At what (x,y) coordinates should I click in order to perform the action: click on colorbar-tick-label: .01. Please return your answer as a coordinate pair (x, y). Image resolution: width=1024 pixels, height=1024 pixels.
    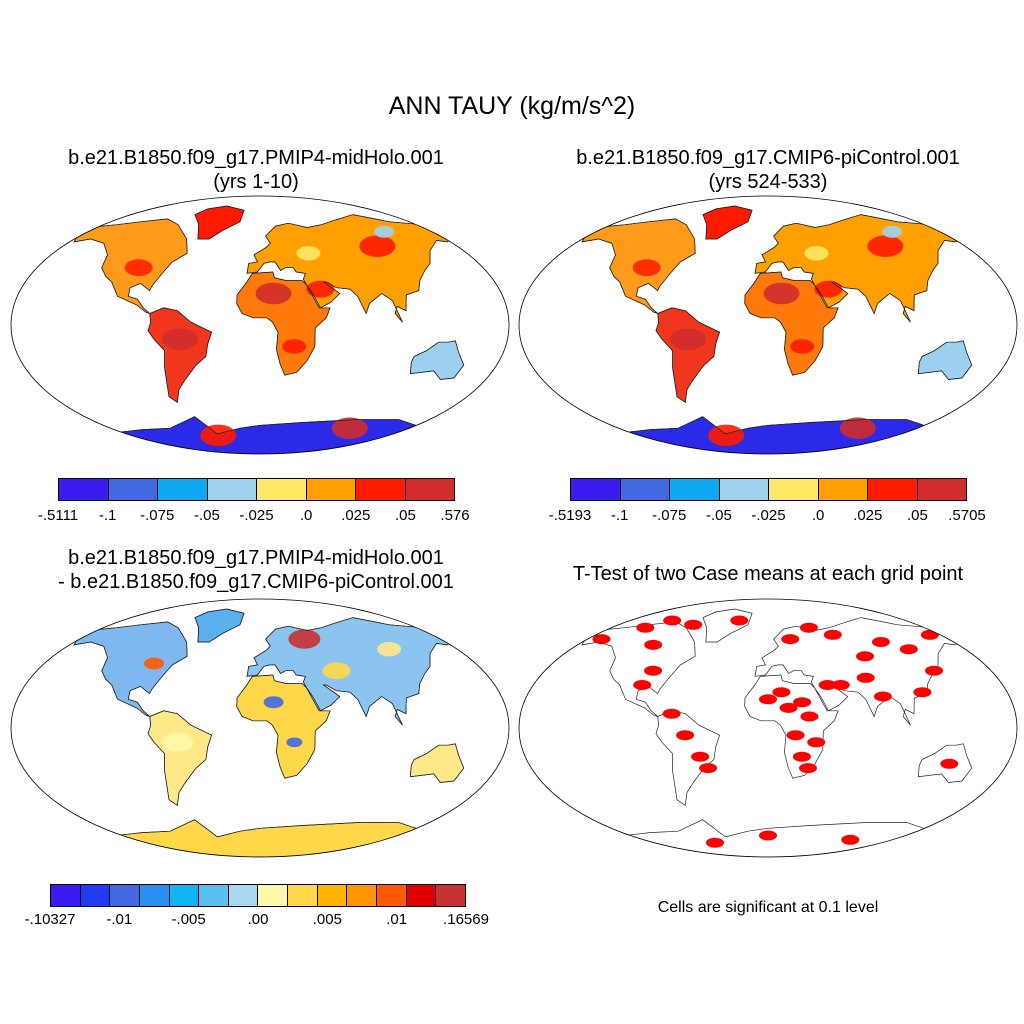
    Looking at the image, I should click on (397, 919).